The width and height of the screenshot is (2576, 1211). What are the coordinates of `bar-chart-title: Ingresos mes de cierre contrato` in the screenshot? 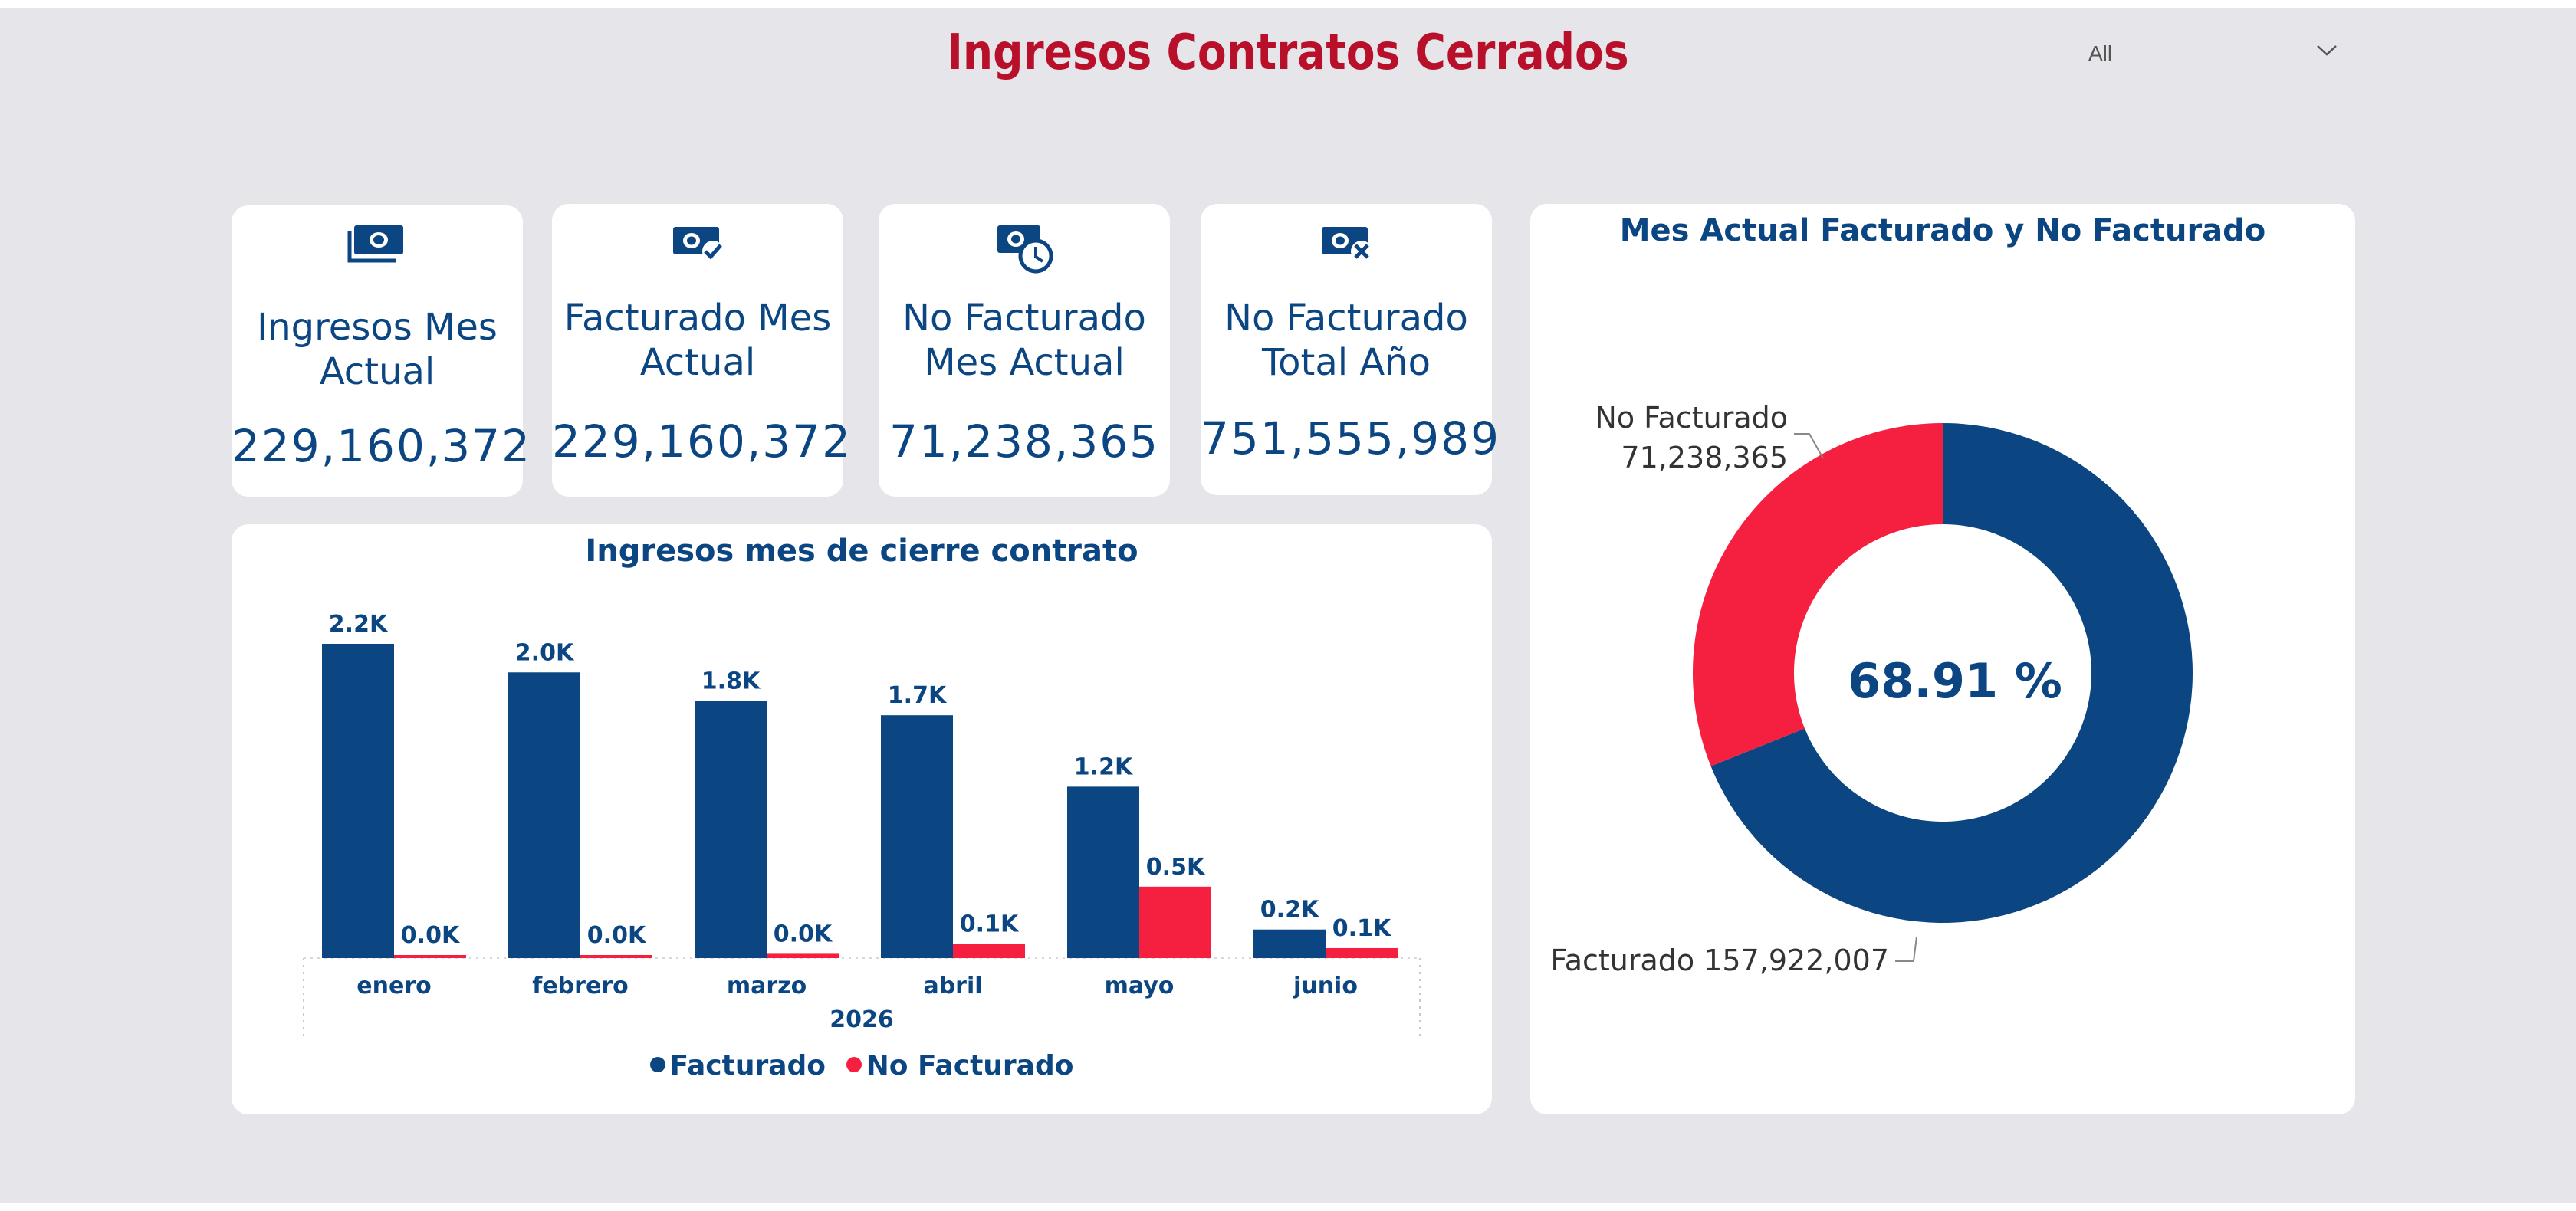 It's located at (861, 551).